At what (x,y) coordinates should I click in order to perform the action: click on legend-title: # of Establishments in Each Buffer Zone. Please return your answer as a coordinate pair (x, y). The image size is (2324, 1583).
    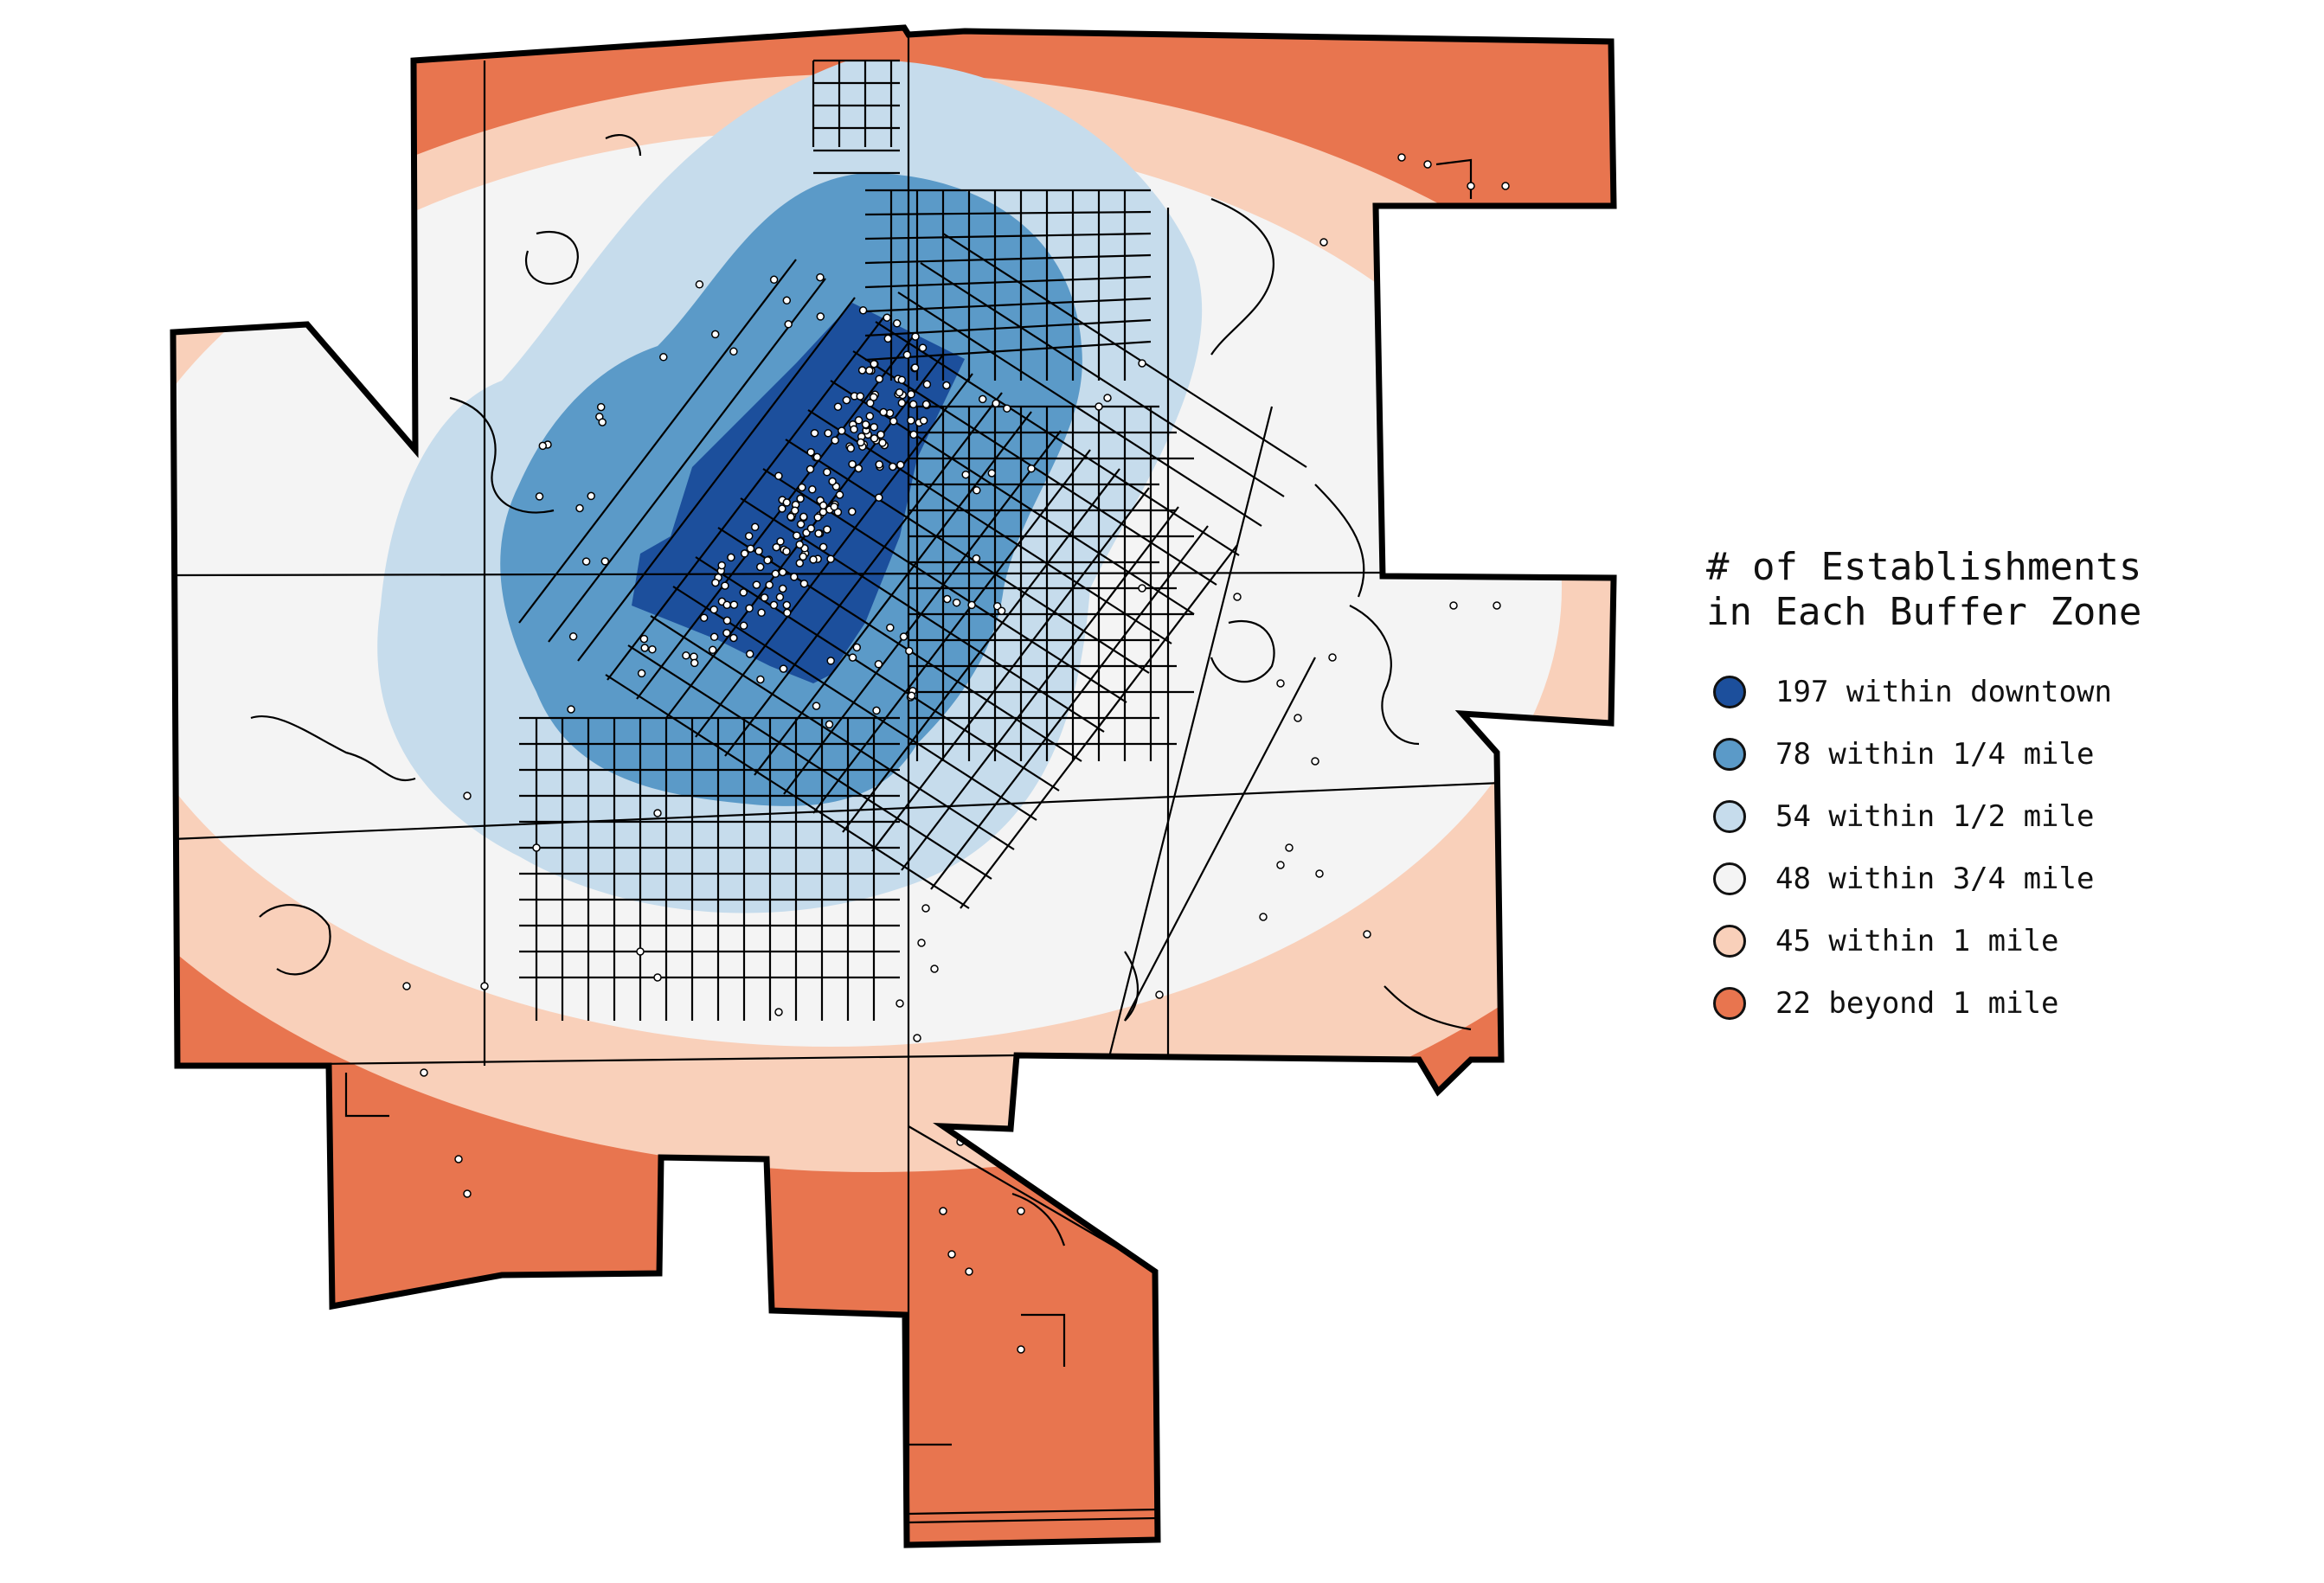
    Looking at the image, I should click on (1983, 590).